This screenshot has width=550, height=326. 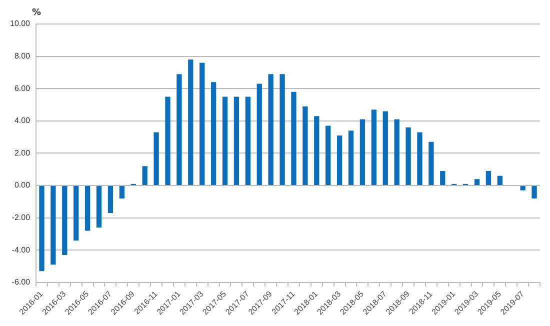 I want to click on y-tick-label: -6.00, so click(x=21, y=282).